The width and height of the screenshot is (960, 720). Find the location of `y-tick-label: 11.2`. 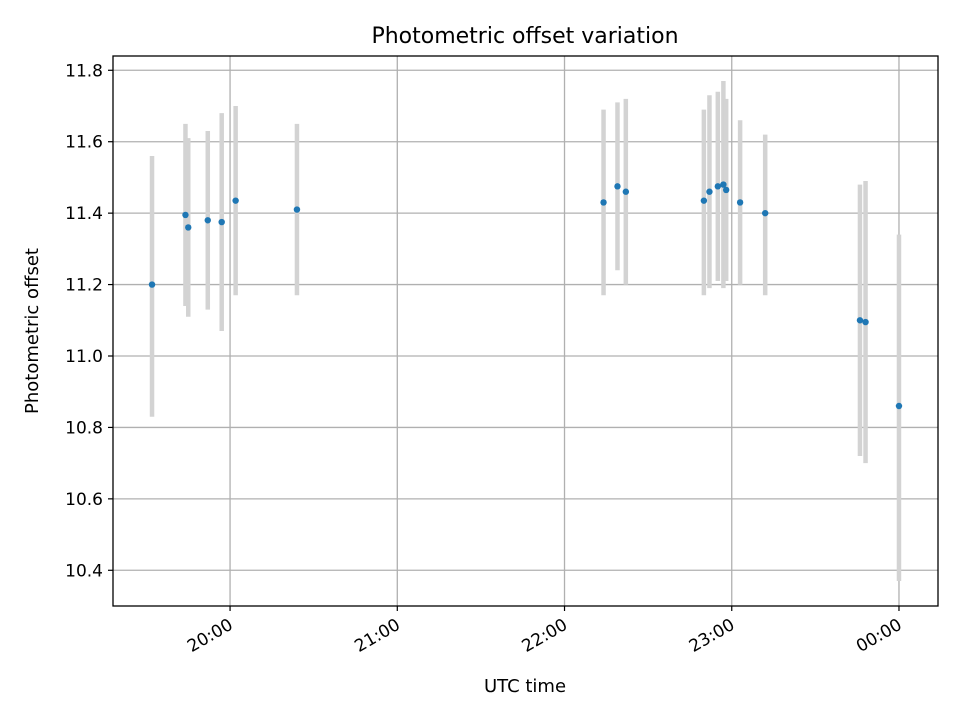

y-tick-label: 11.2 is located at coordinates (84, 286).